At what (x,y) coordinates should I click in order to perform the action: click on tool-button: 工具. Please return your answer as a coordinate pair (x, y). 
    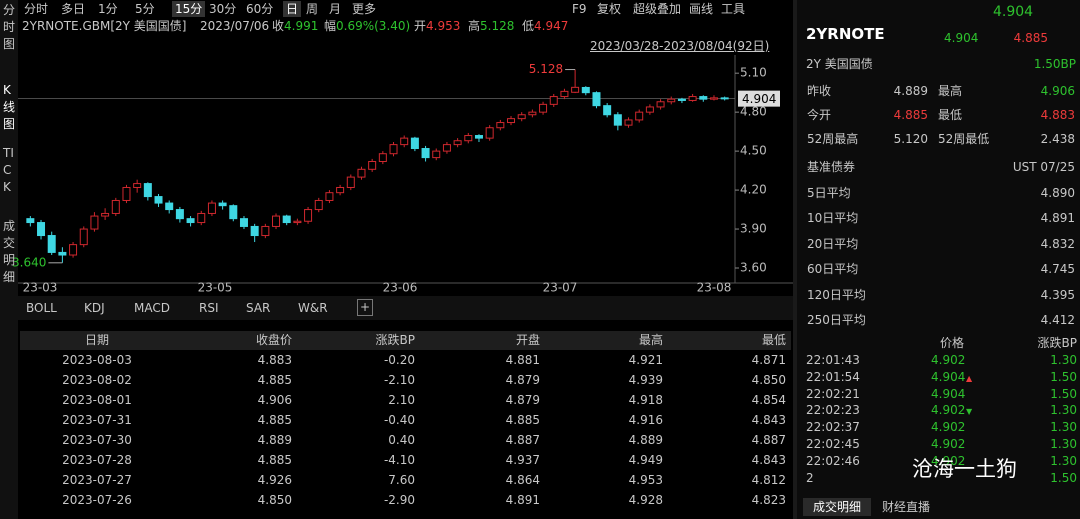
    Looking at the image, I should click on (733, 9).